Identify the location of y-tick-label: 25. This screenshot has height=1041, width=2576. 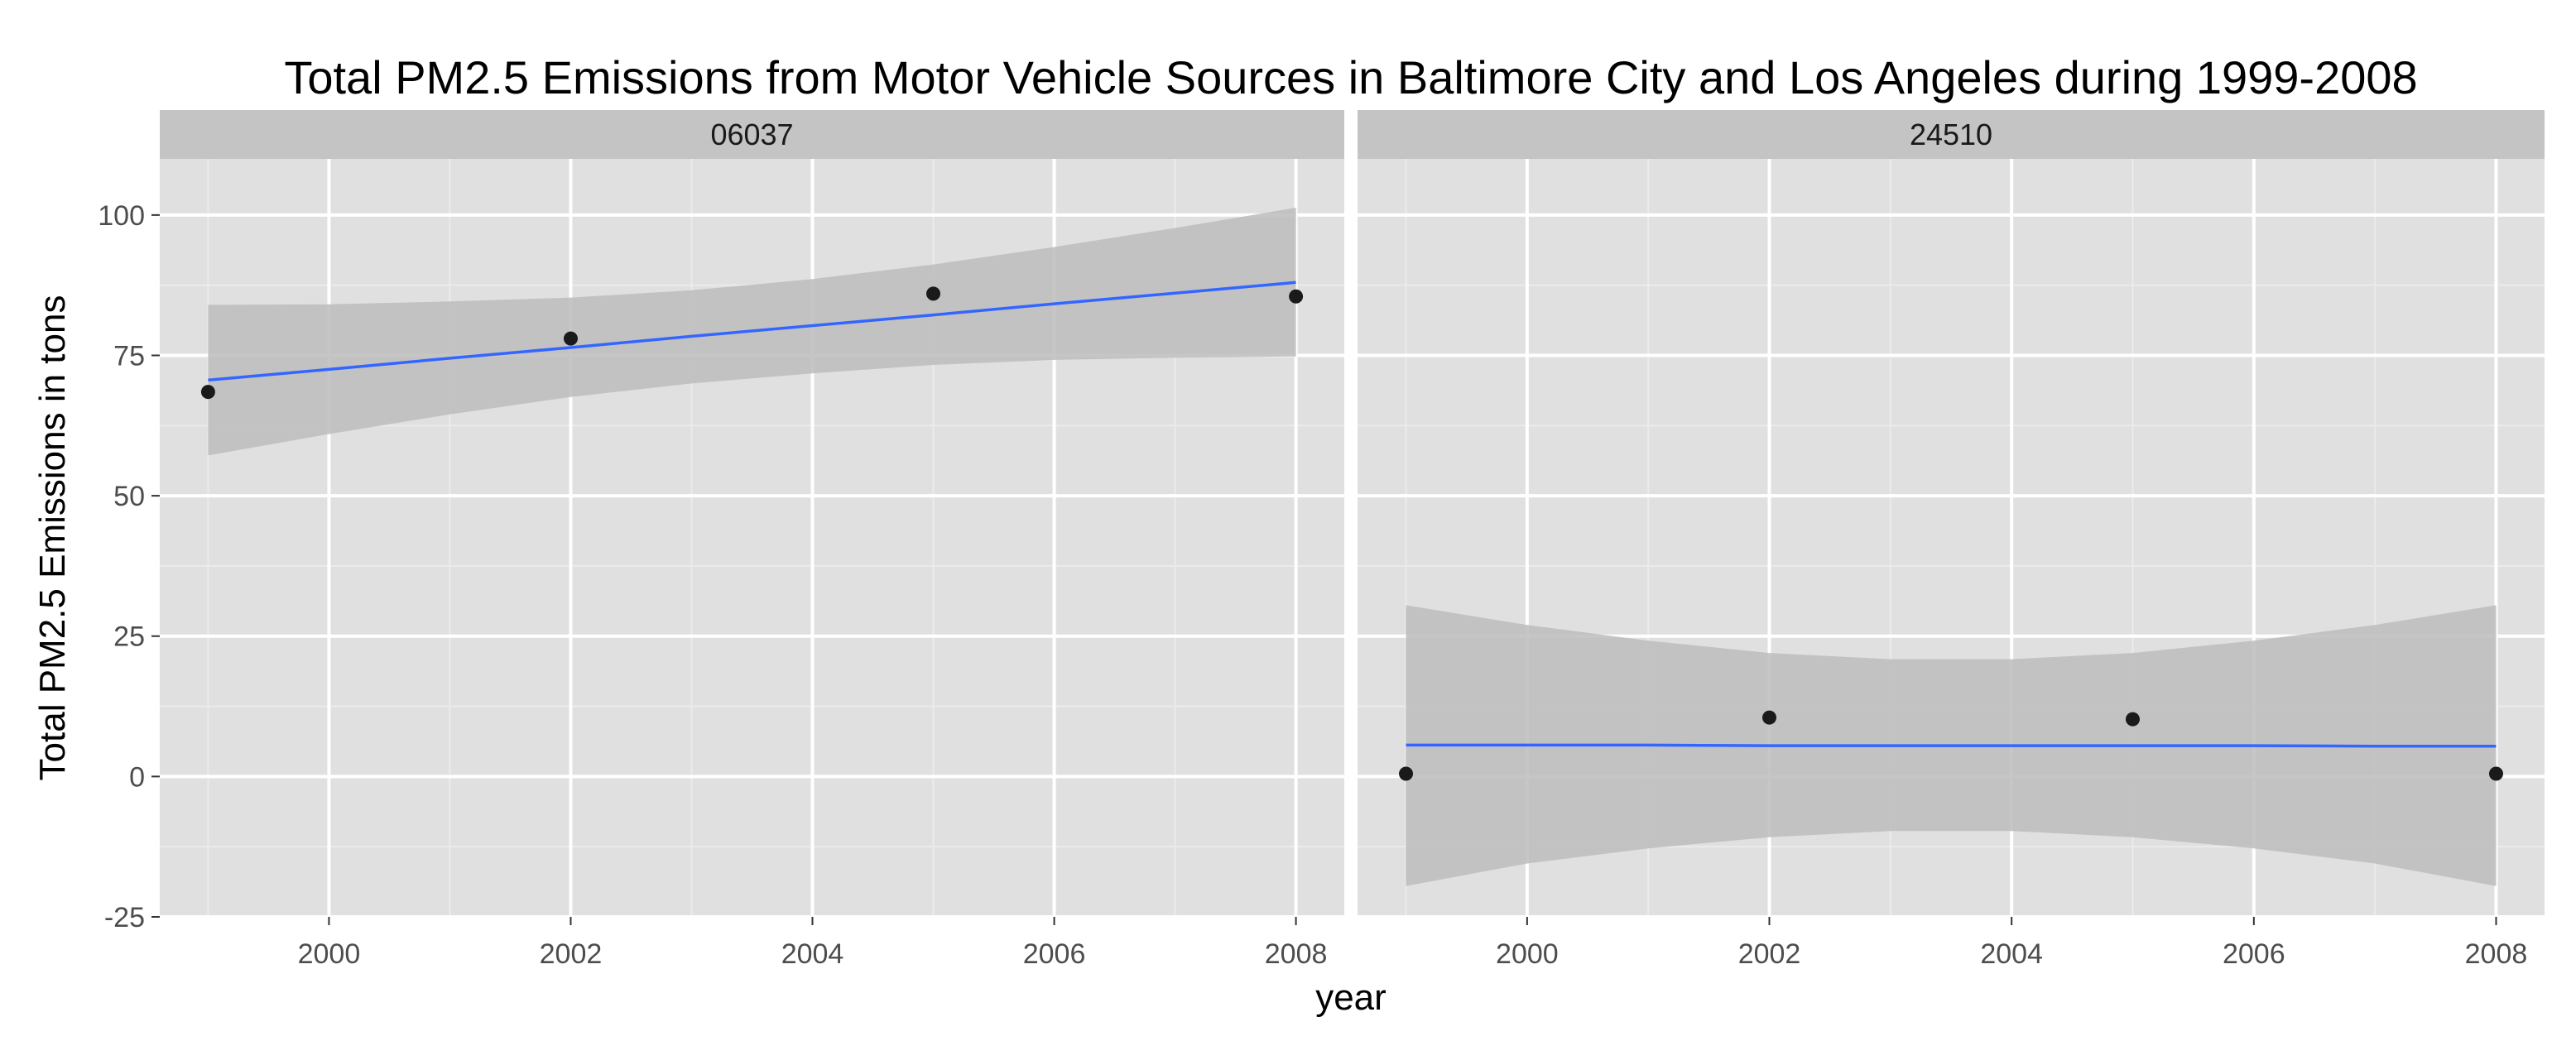
(129, 637).